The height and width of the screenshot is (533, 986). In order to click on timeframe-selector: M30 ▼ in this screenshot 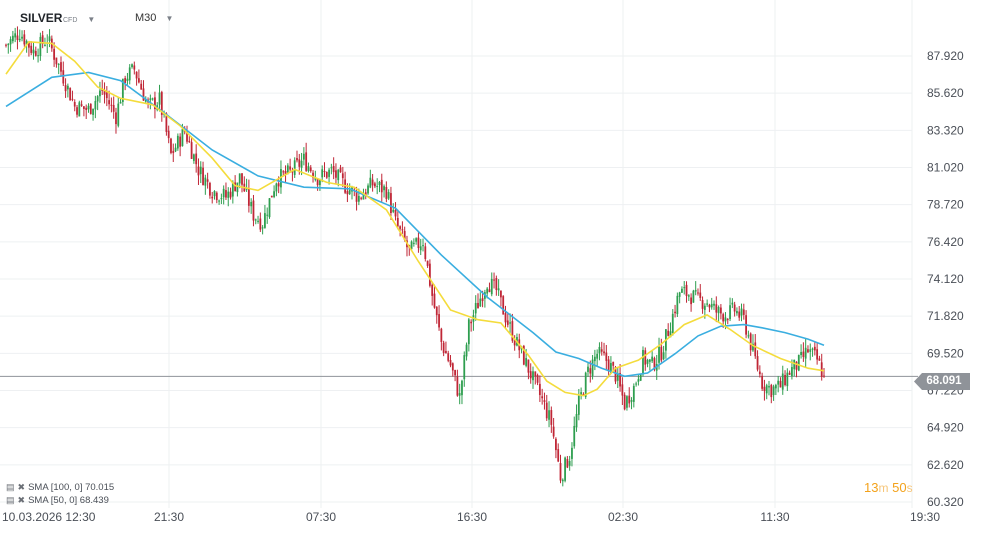, I will do `click(154, 18)`.